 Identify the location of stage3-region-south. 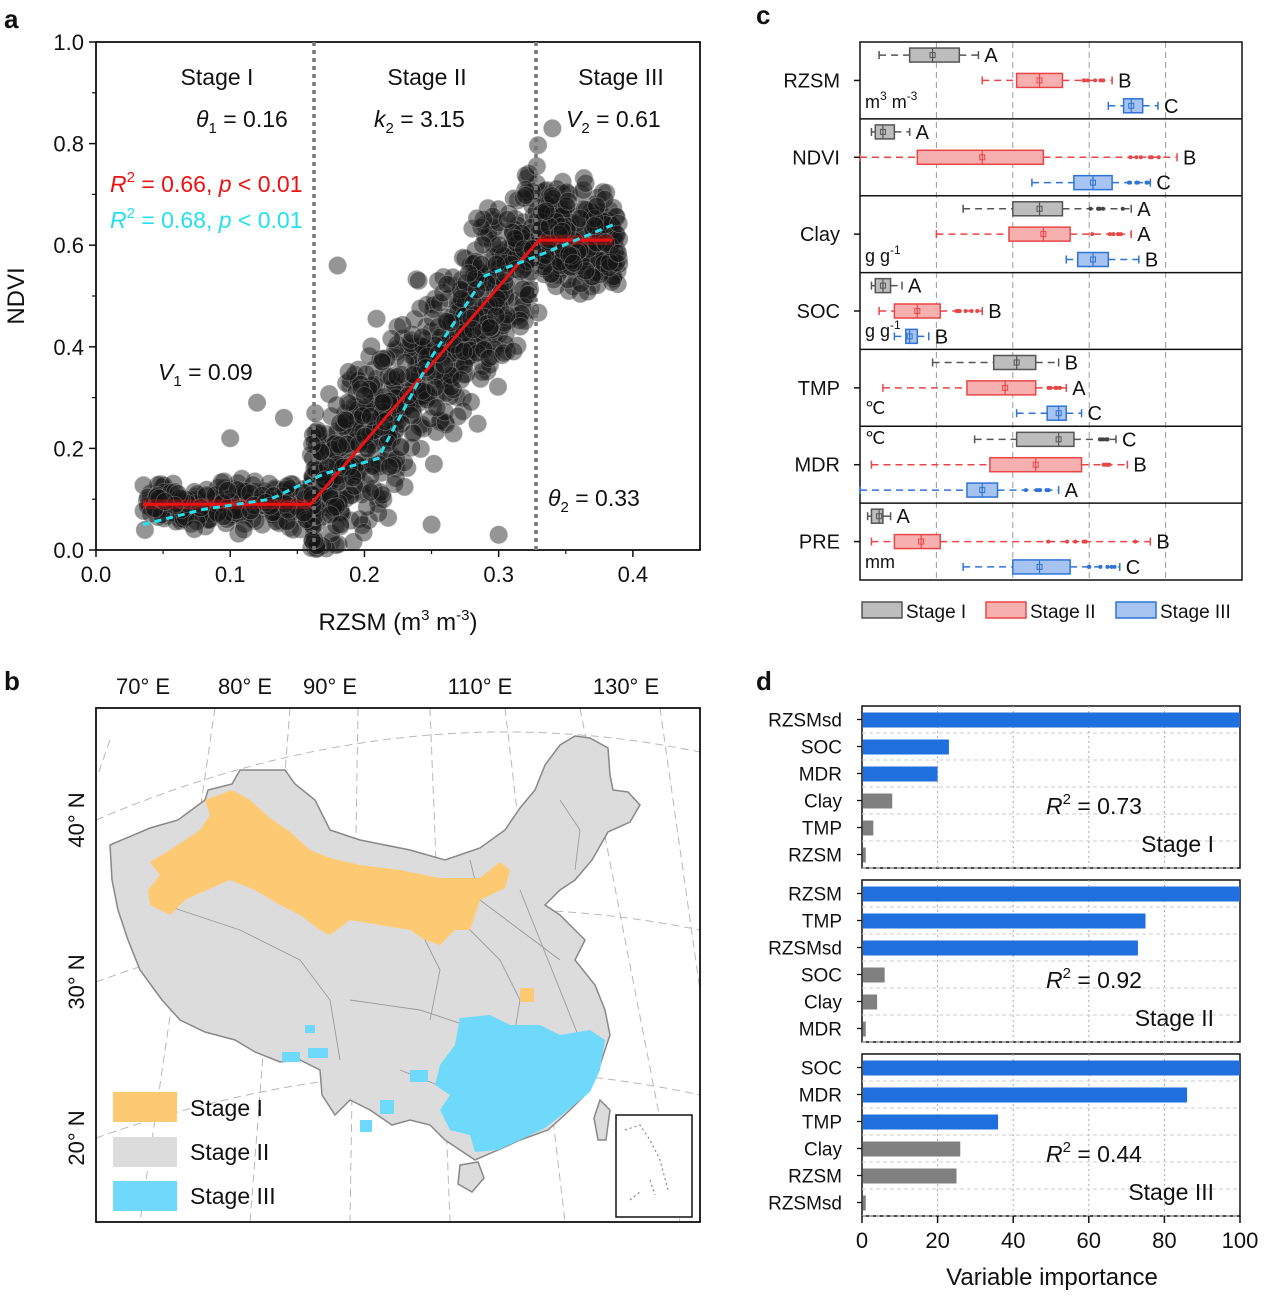
(520, 1083).